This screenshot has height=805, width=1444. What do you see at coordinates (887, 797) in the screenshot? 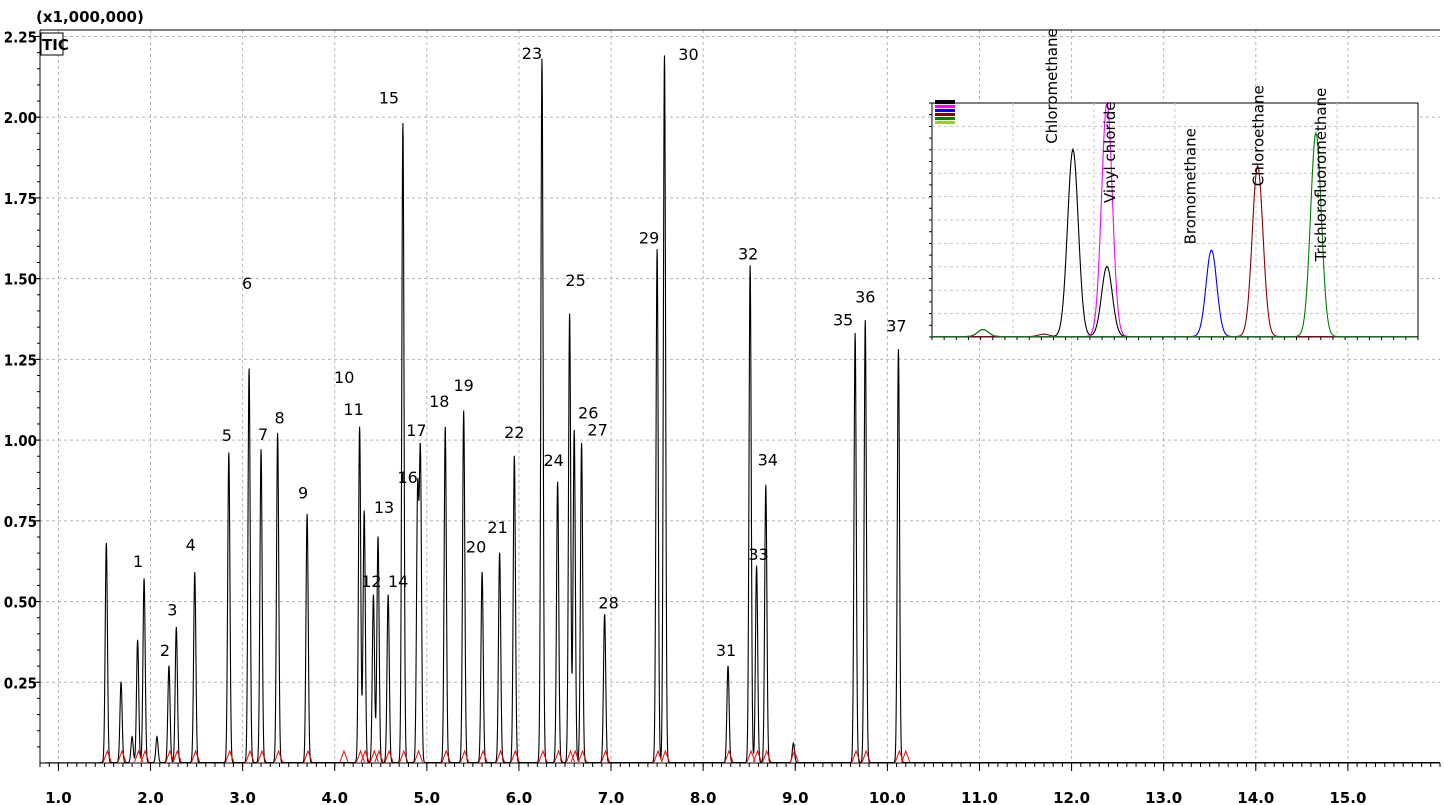
I see `x-tick-label: 10.0` at bounding box center [887, 797].